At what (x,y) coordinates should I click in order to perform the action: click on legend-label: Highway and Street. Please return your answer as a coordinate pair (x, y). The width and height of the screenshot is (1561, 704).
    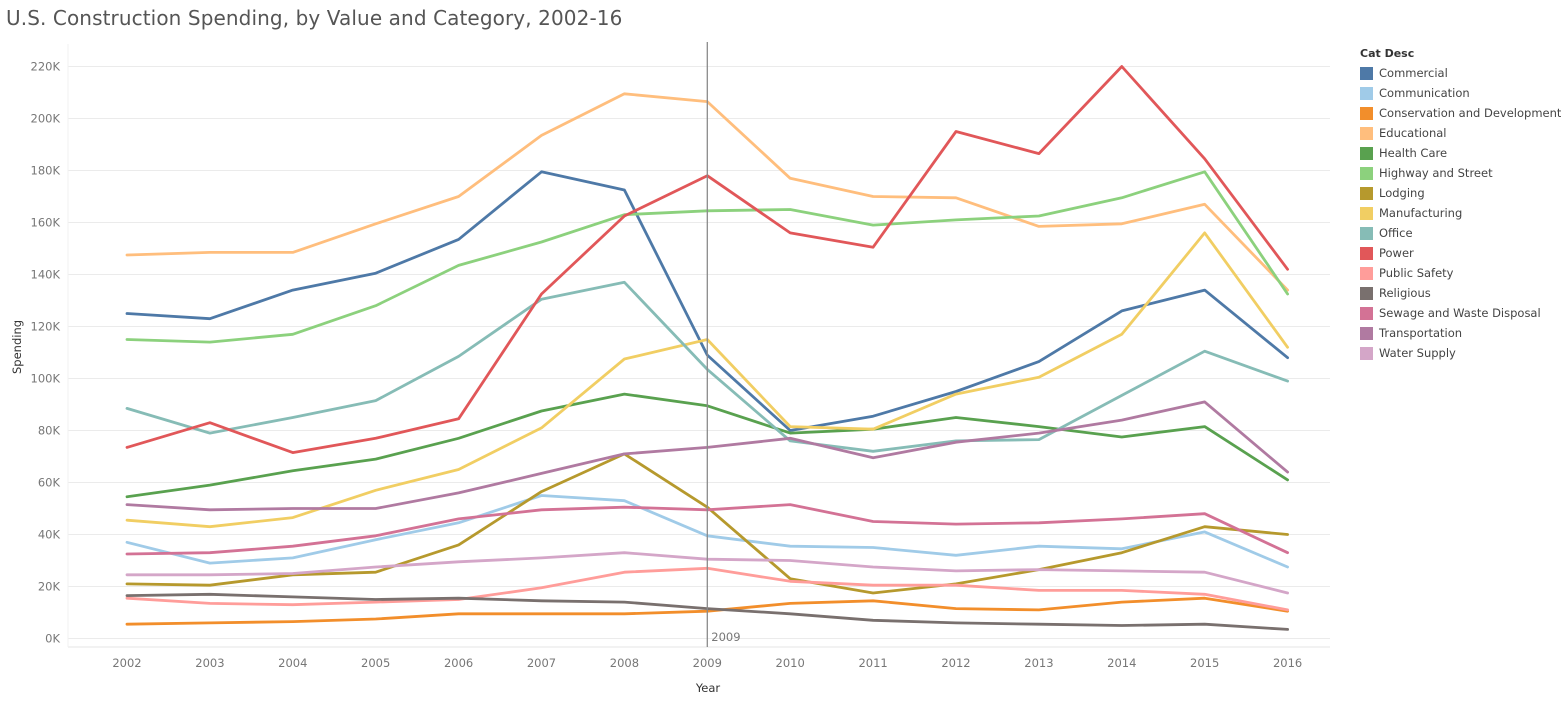
    Looking at the image, I should click on (1436, 173).